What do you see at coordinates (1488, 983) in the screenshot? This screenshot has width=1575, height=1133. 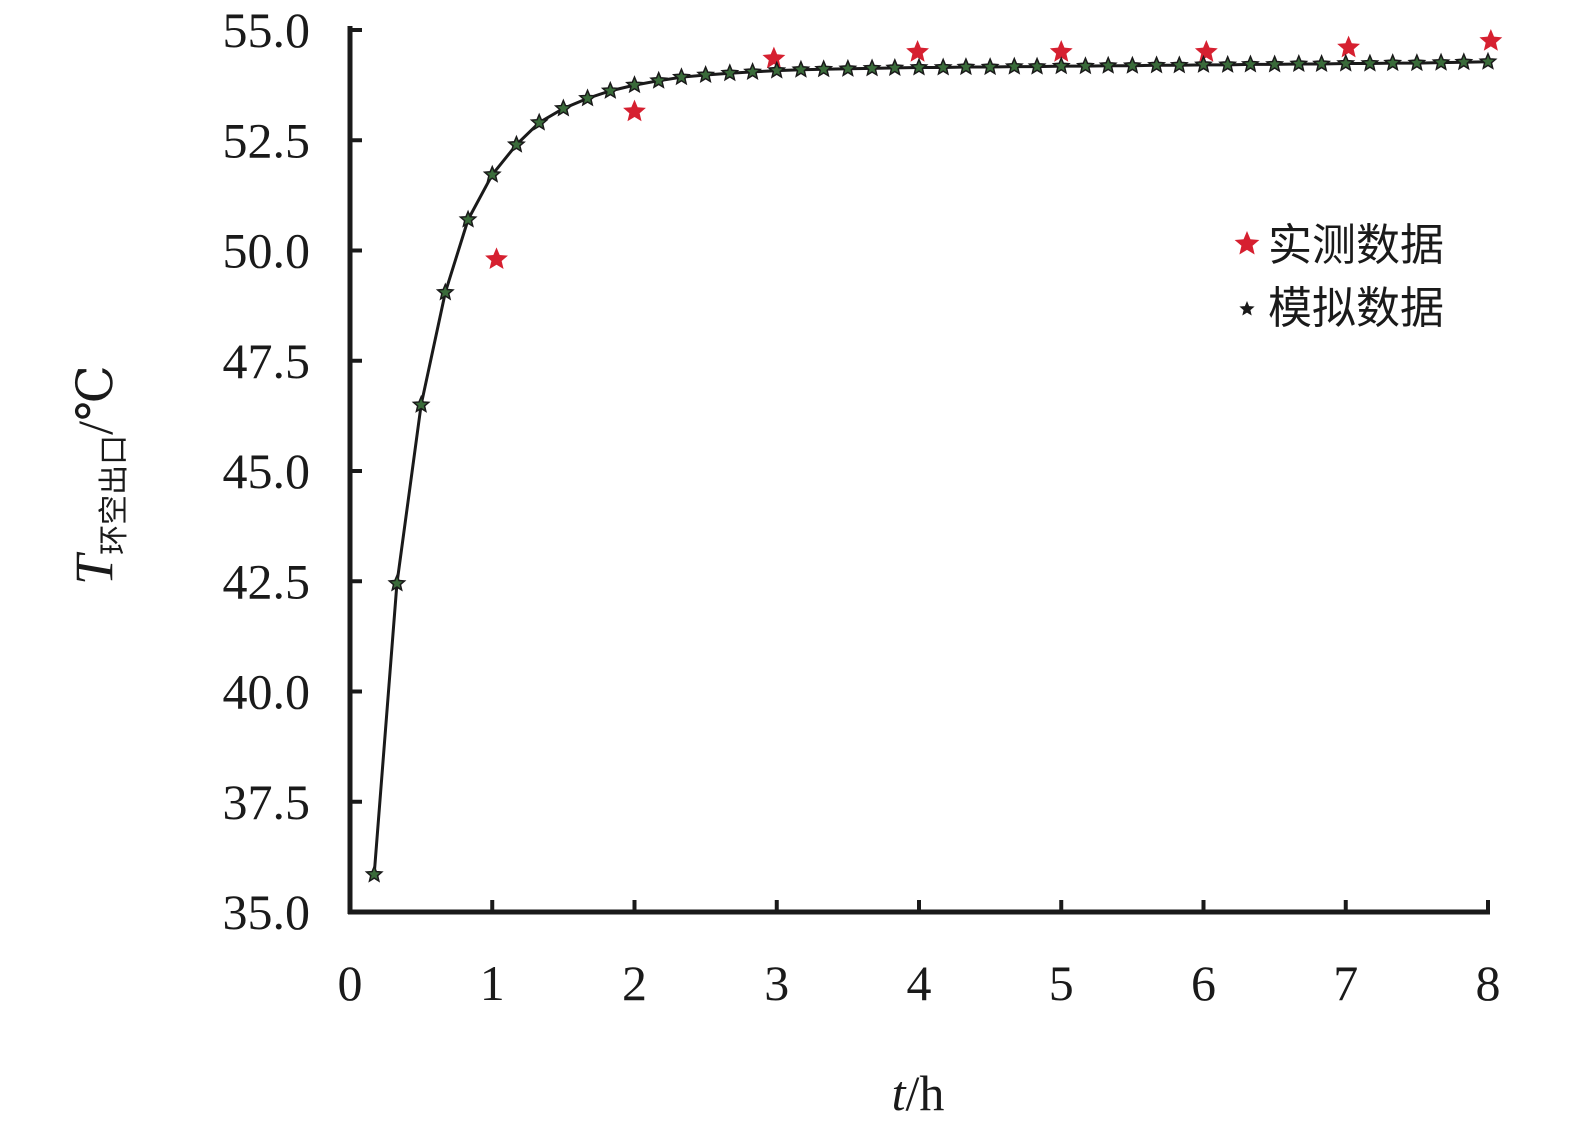 I see `x-tick-label: 8` at bounding box center [1488, 983].